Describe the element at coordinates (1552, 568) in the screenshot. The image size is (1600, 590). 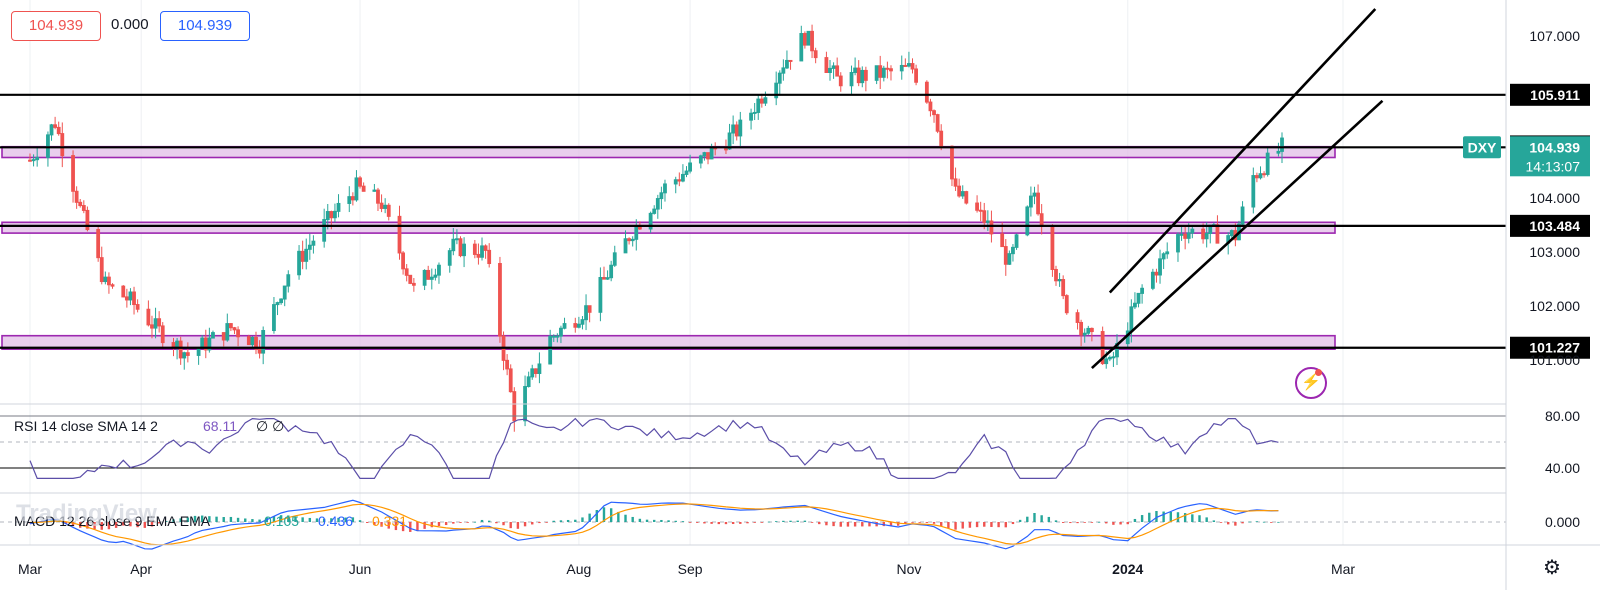
I see `settings-gear-icon: ⚙` at that location.